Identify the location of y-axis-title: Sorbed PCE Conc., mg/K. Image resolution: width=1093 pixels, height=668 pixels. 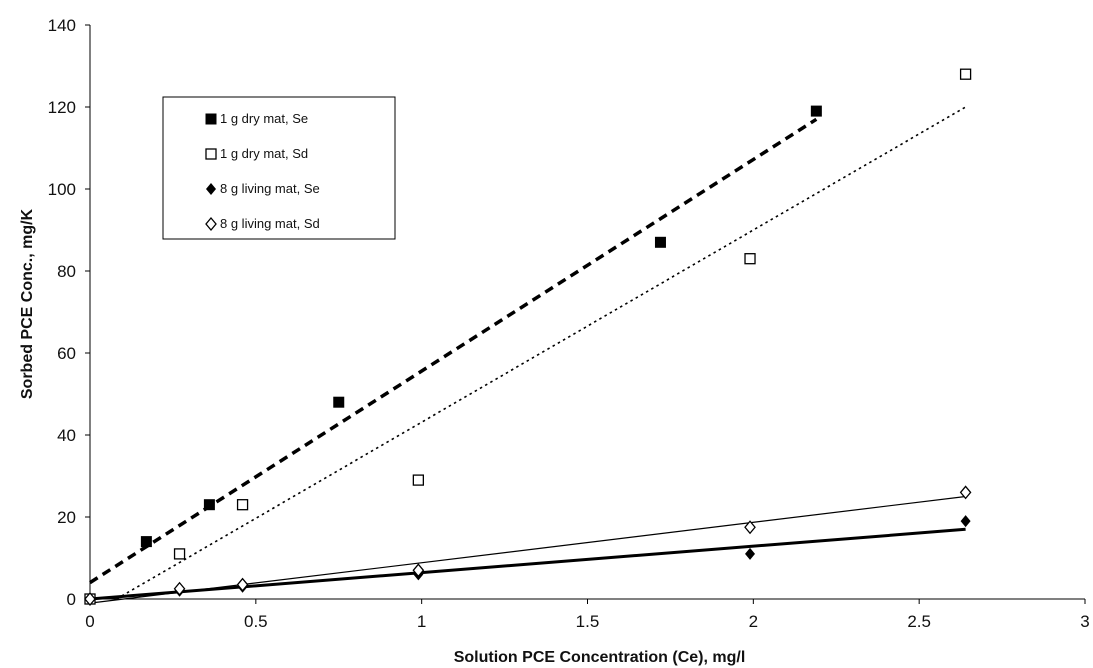
(27, 303).